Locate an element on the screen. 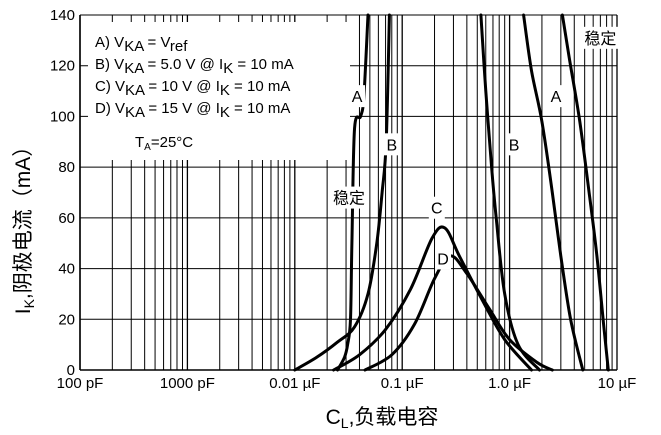  x-tick-label: 0.1 µF is located at coordinates (402, 383).